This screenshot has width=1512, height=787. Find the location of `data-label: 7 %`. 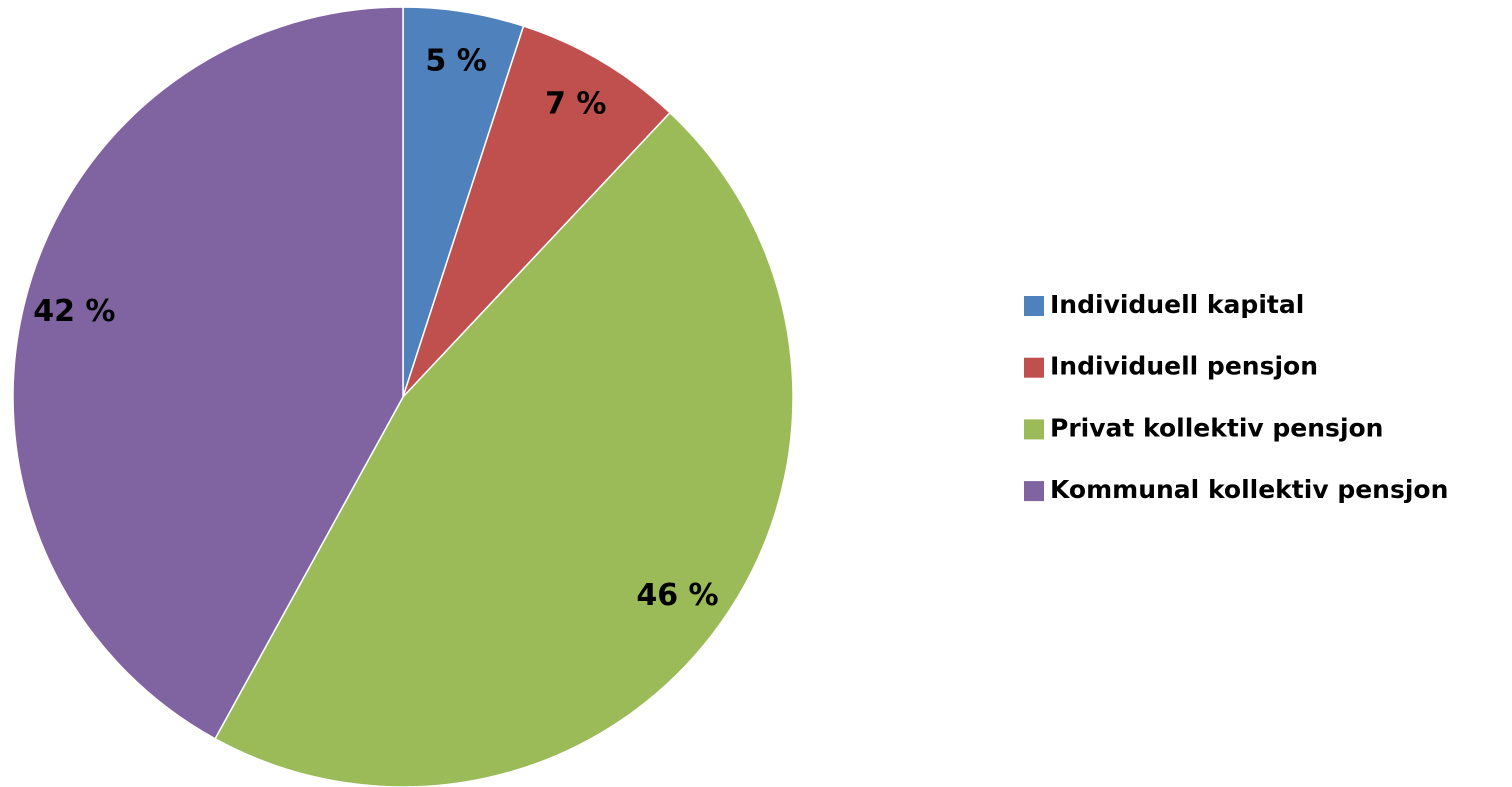

data-label: 7 % is located at coordinates (575, 103).